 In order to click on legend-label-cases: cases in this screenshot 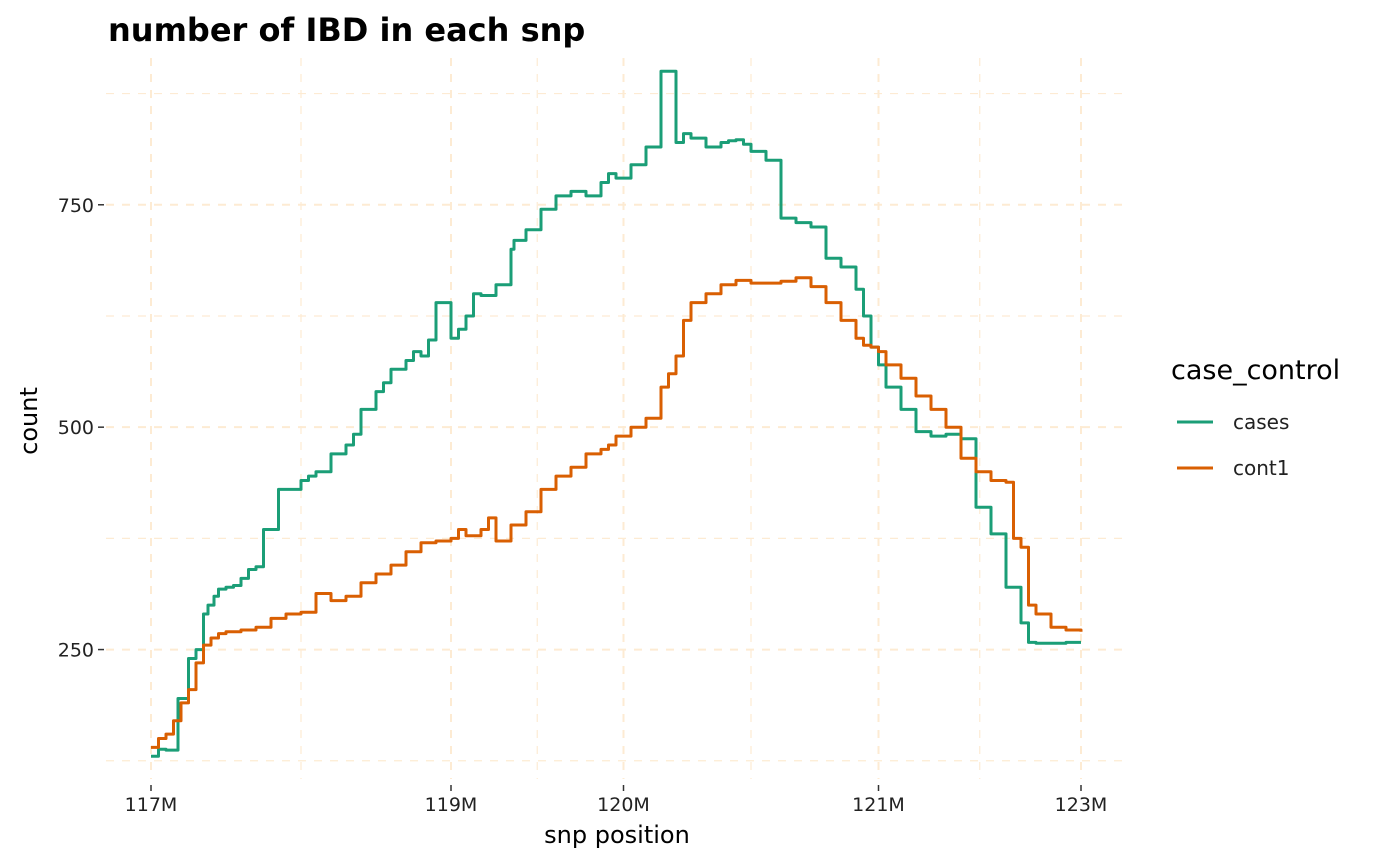, I will do `click(1261, 422)`.